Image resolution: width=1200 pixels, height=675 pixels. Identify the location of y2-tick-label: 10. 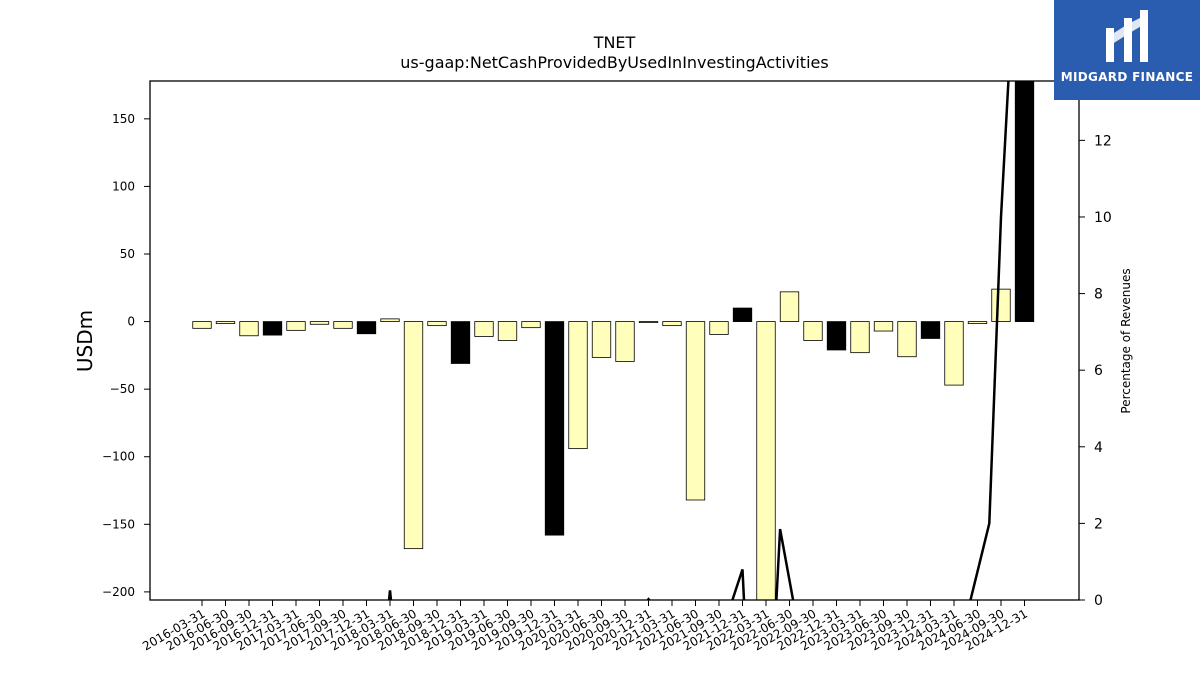
(1103, 218).